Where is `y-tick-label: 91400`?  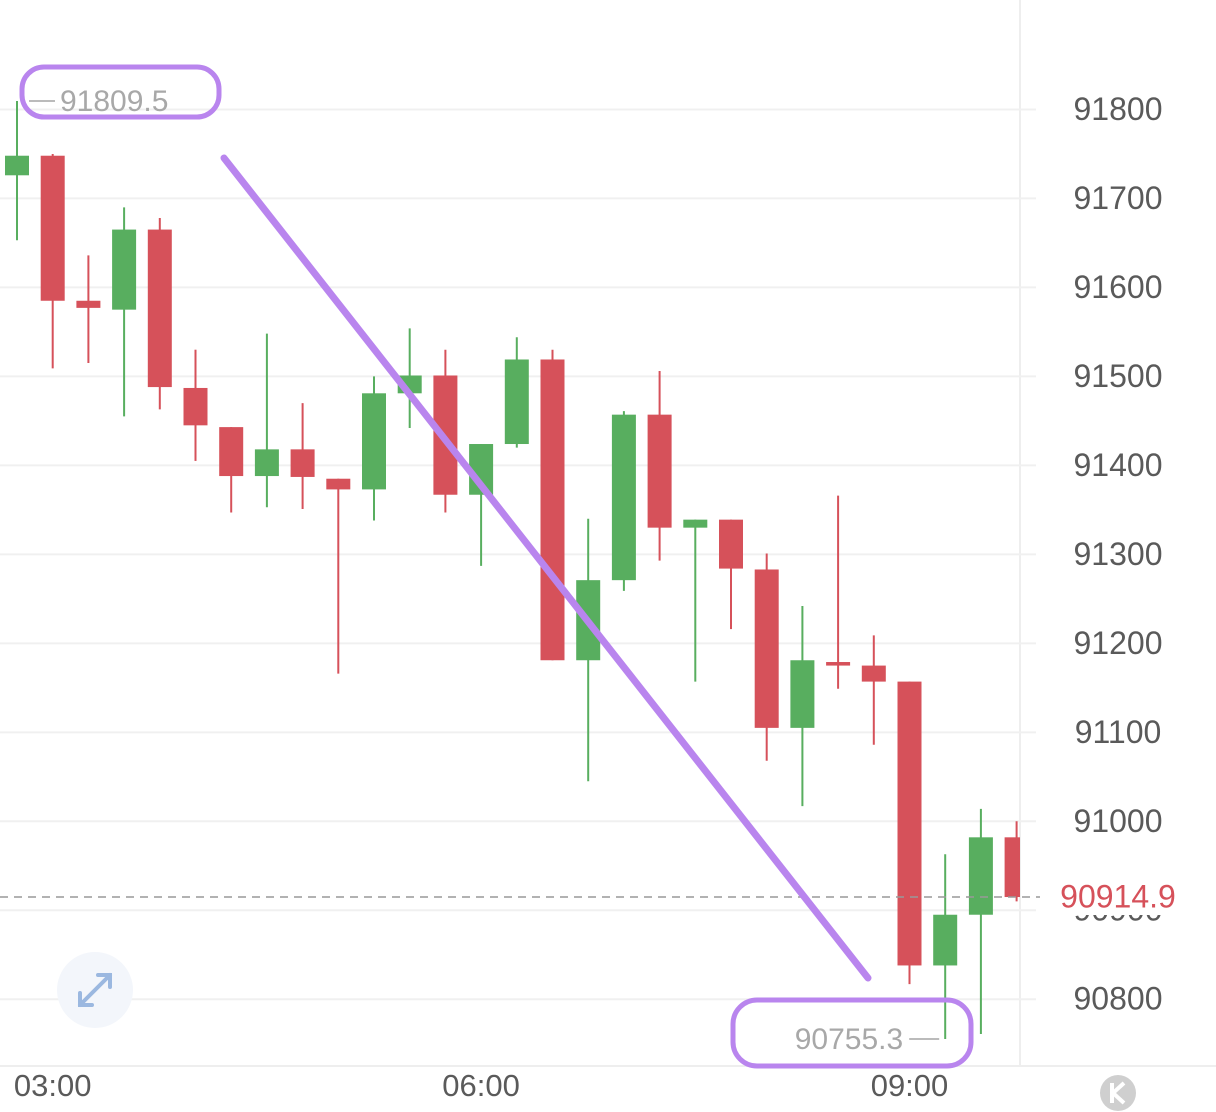 y-tick-label: 91400 is located at coordinates (1118, 465).